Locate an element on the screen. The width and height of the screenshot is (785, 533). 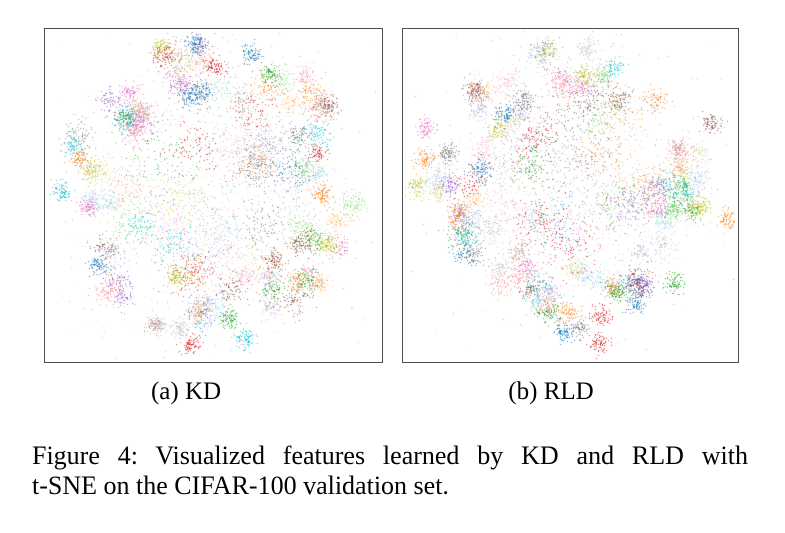
subcaption-kd: (a) KD is located at coordinates (186, 391).